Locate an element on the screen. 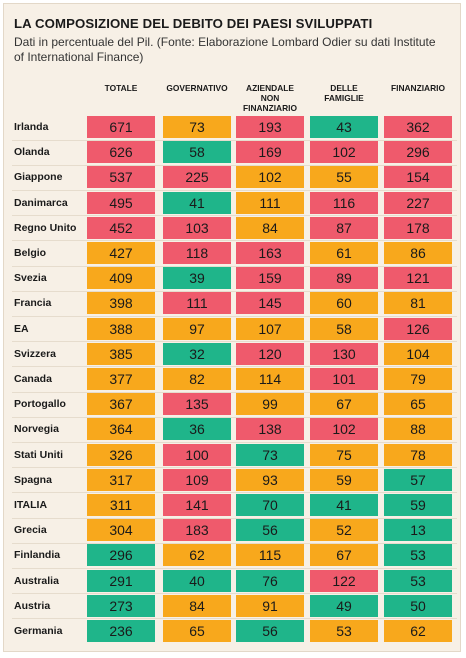 The height and width of the screenshot is (658, 466). cell-finanziario: 227 is located at coordinates (418, 202).